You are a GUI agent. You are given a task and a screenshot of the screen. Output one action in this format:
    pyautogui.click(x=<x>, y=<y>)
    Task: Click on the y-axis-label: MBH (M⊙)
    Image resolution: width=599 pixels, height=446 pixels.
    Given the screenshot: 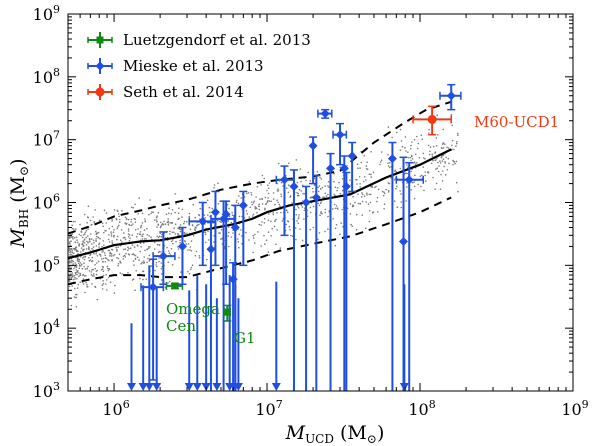 What is the action you would take?
    pyautogui.click(x=19, y=203)
    